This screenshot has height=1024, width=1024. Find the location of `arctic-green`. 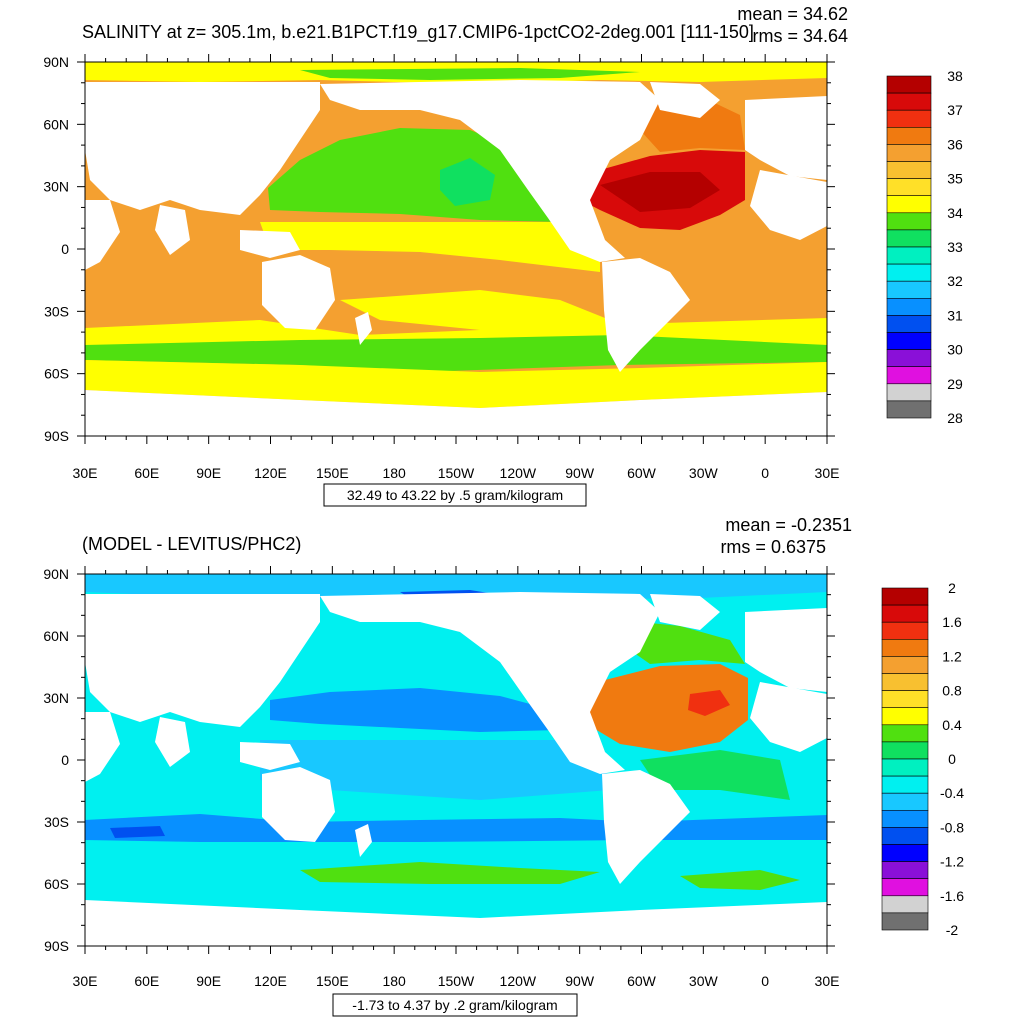

arctic-green is located at coordinates (470, 74).